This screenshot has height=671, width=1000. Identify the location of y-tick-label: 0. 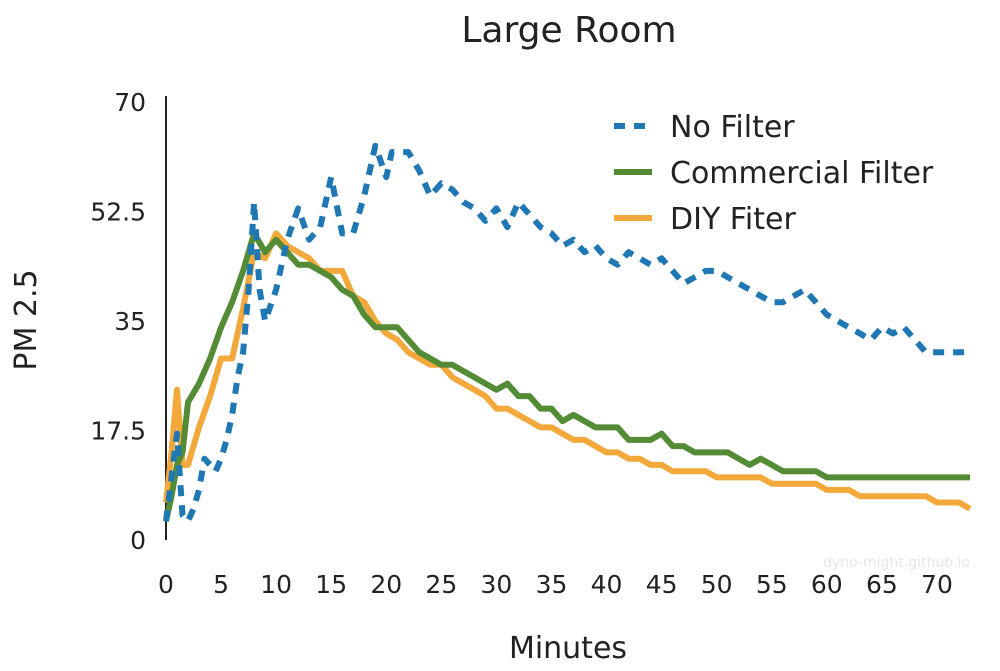
(138, 540).